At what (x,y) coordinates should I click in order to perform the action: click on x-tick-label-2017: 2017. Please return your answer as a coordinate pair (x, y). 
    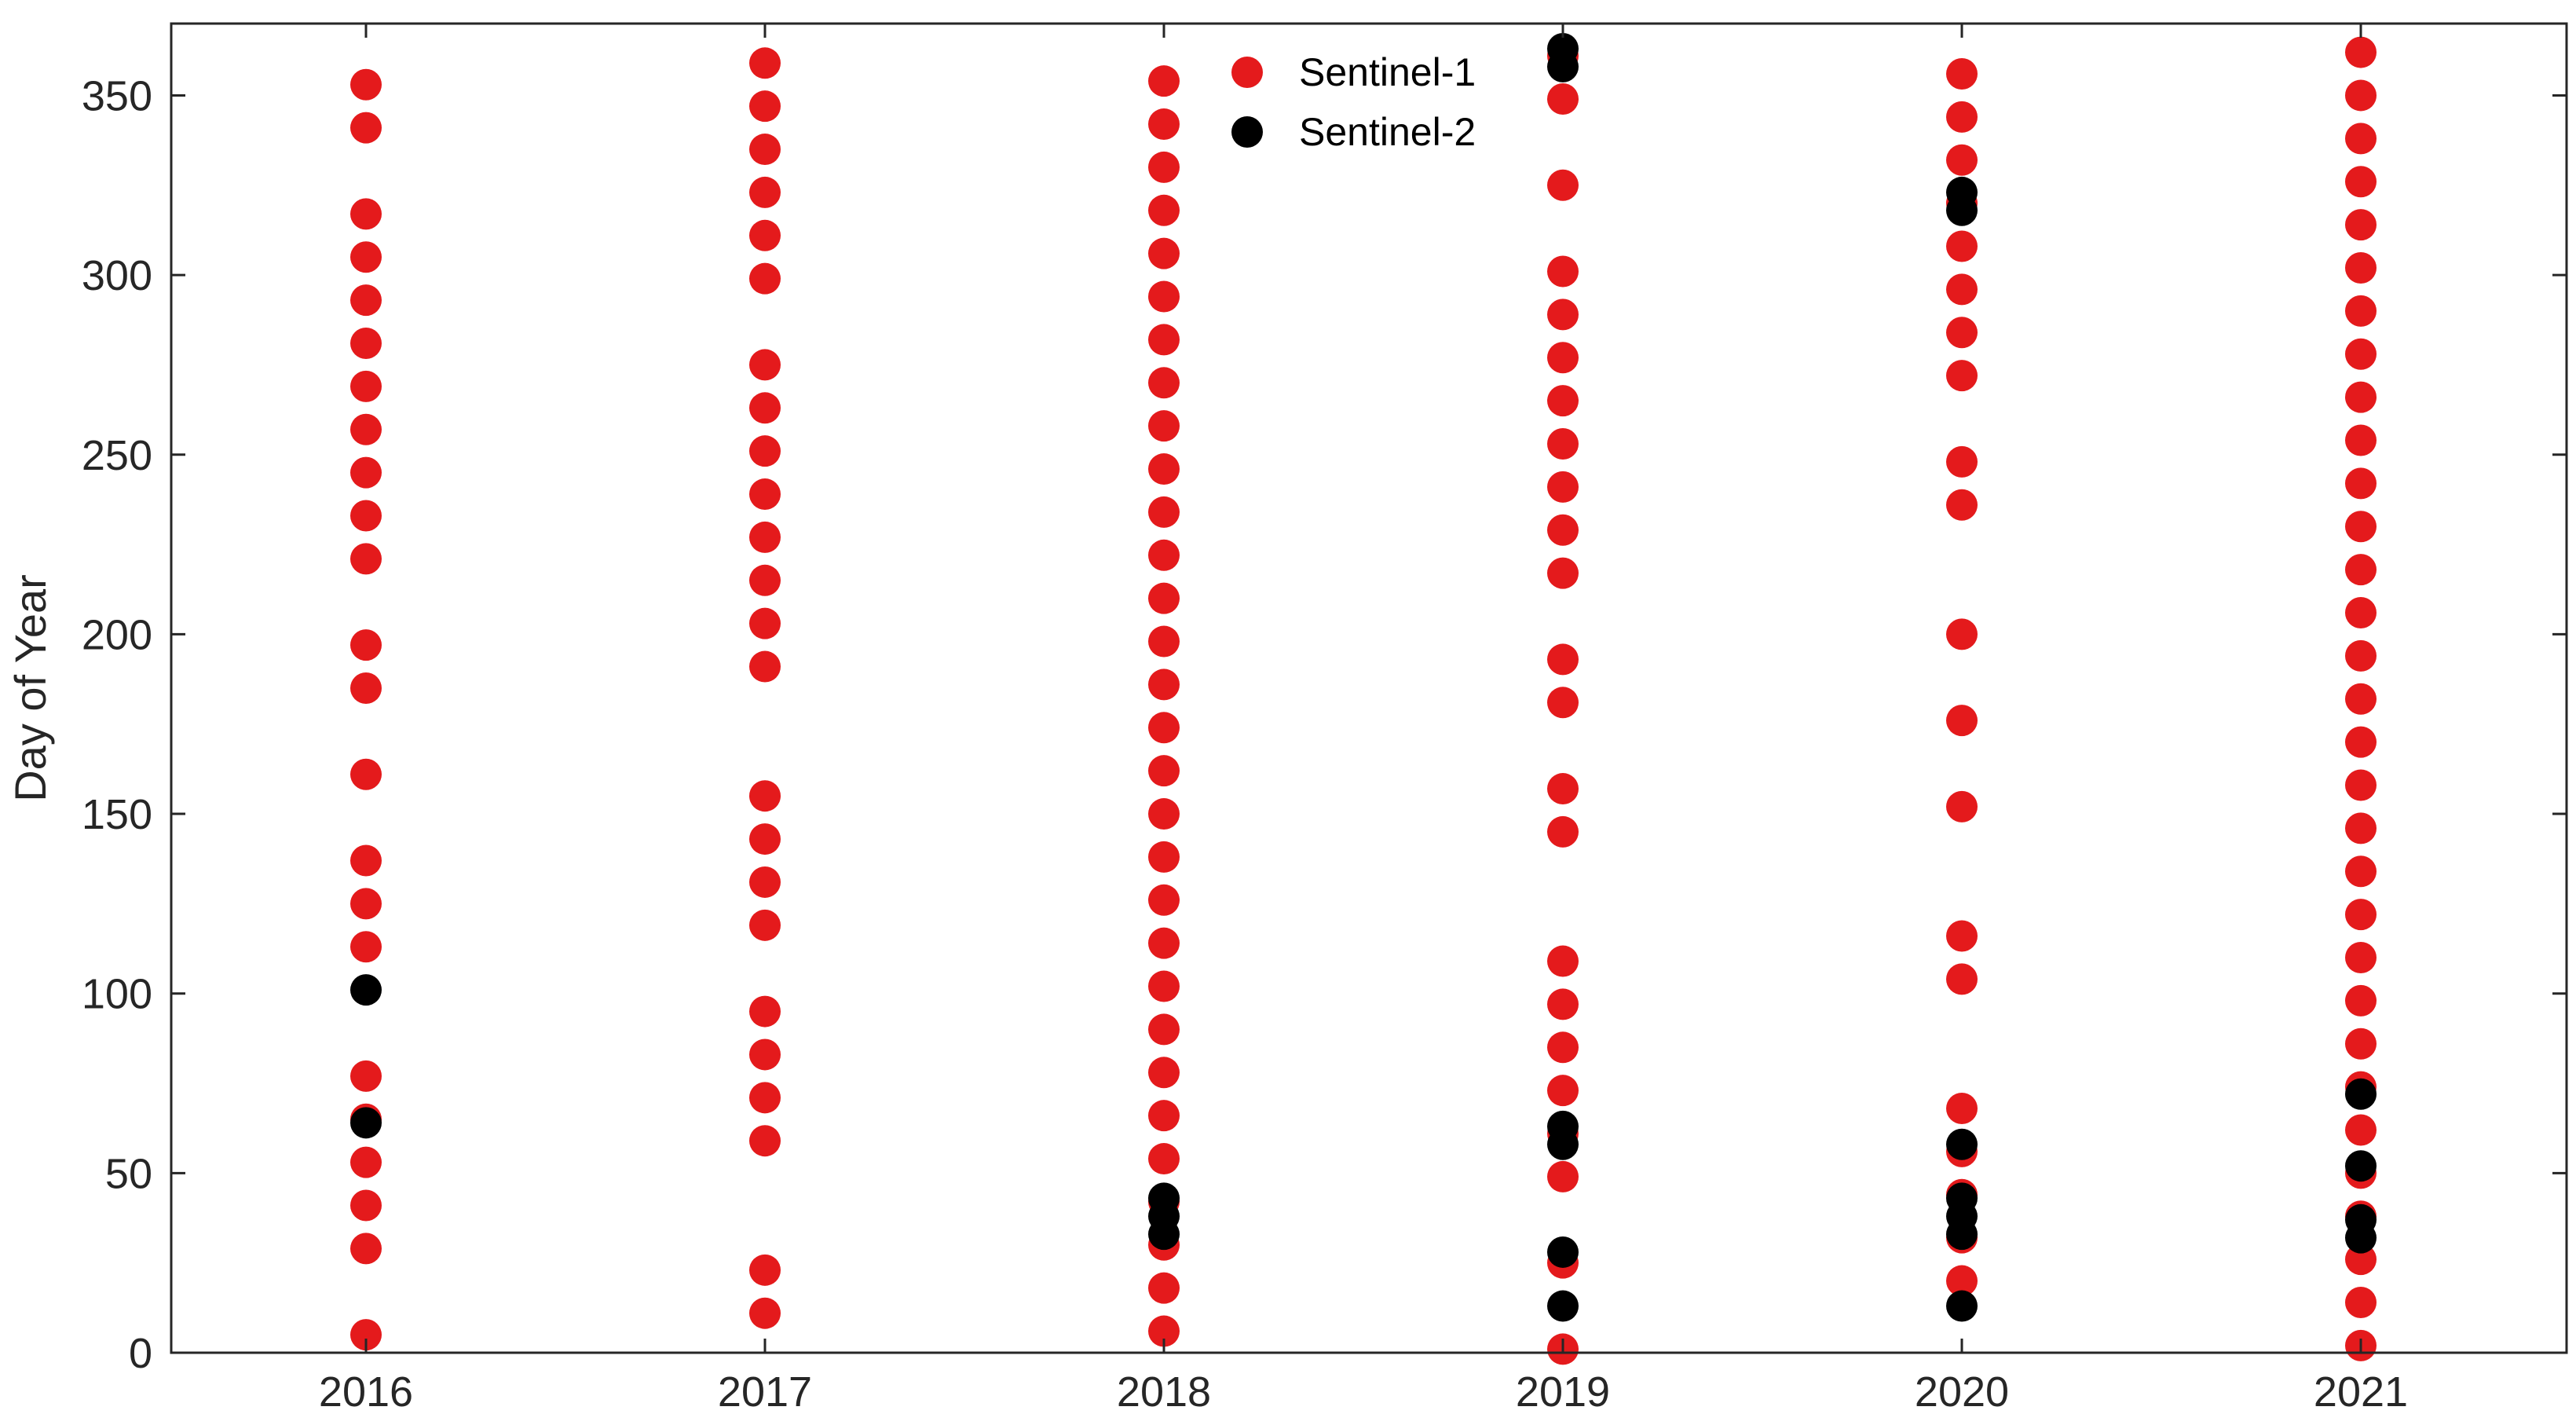
    Looking at the image, I should click on (765, 1392).